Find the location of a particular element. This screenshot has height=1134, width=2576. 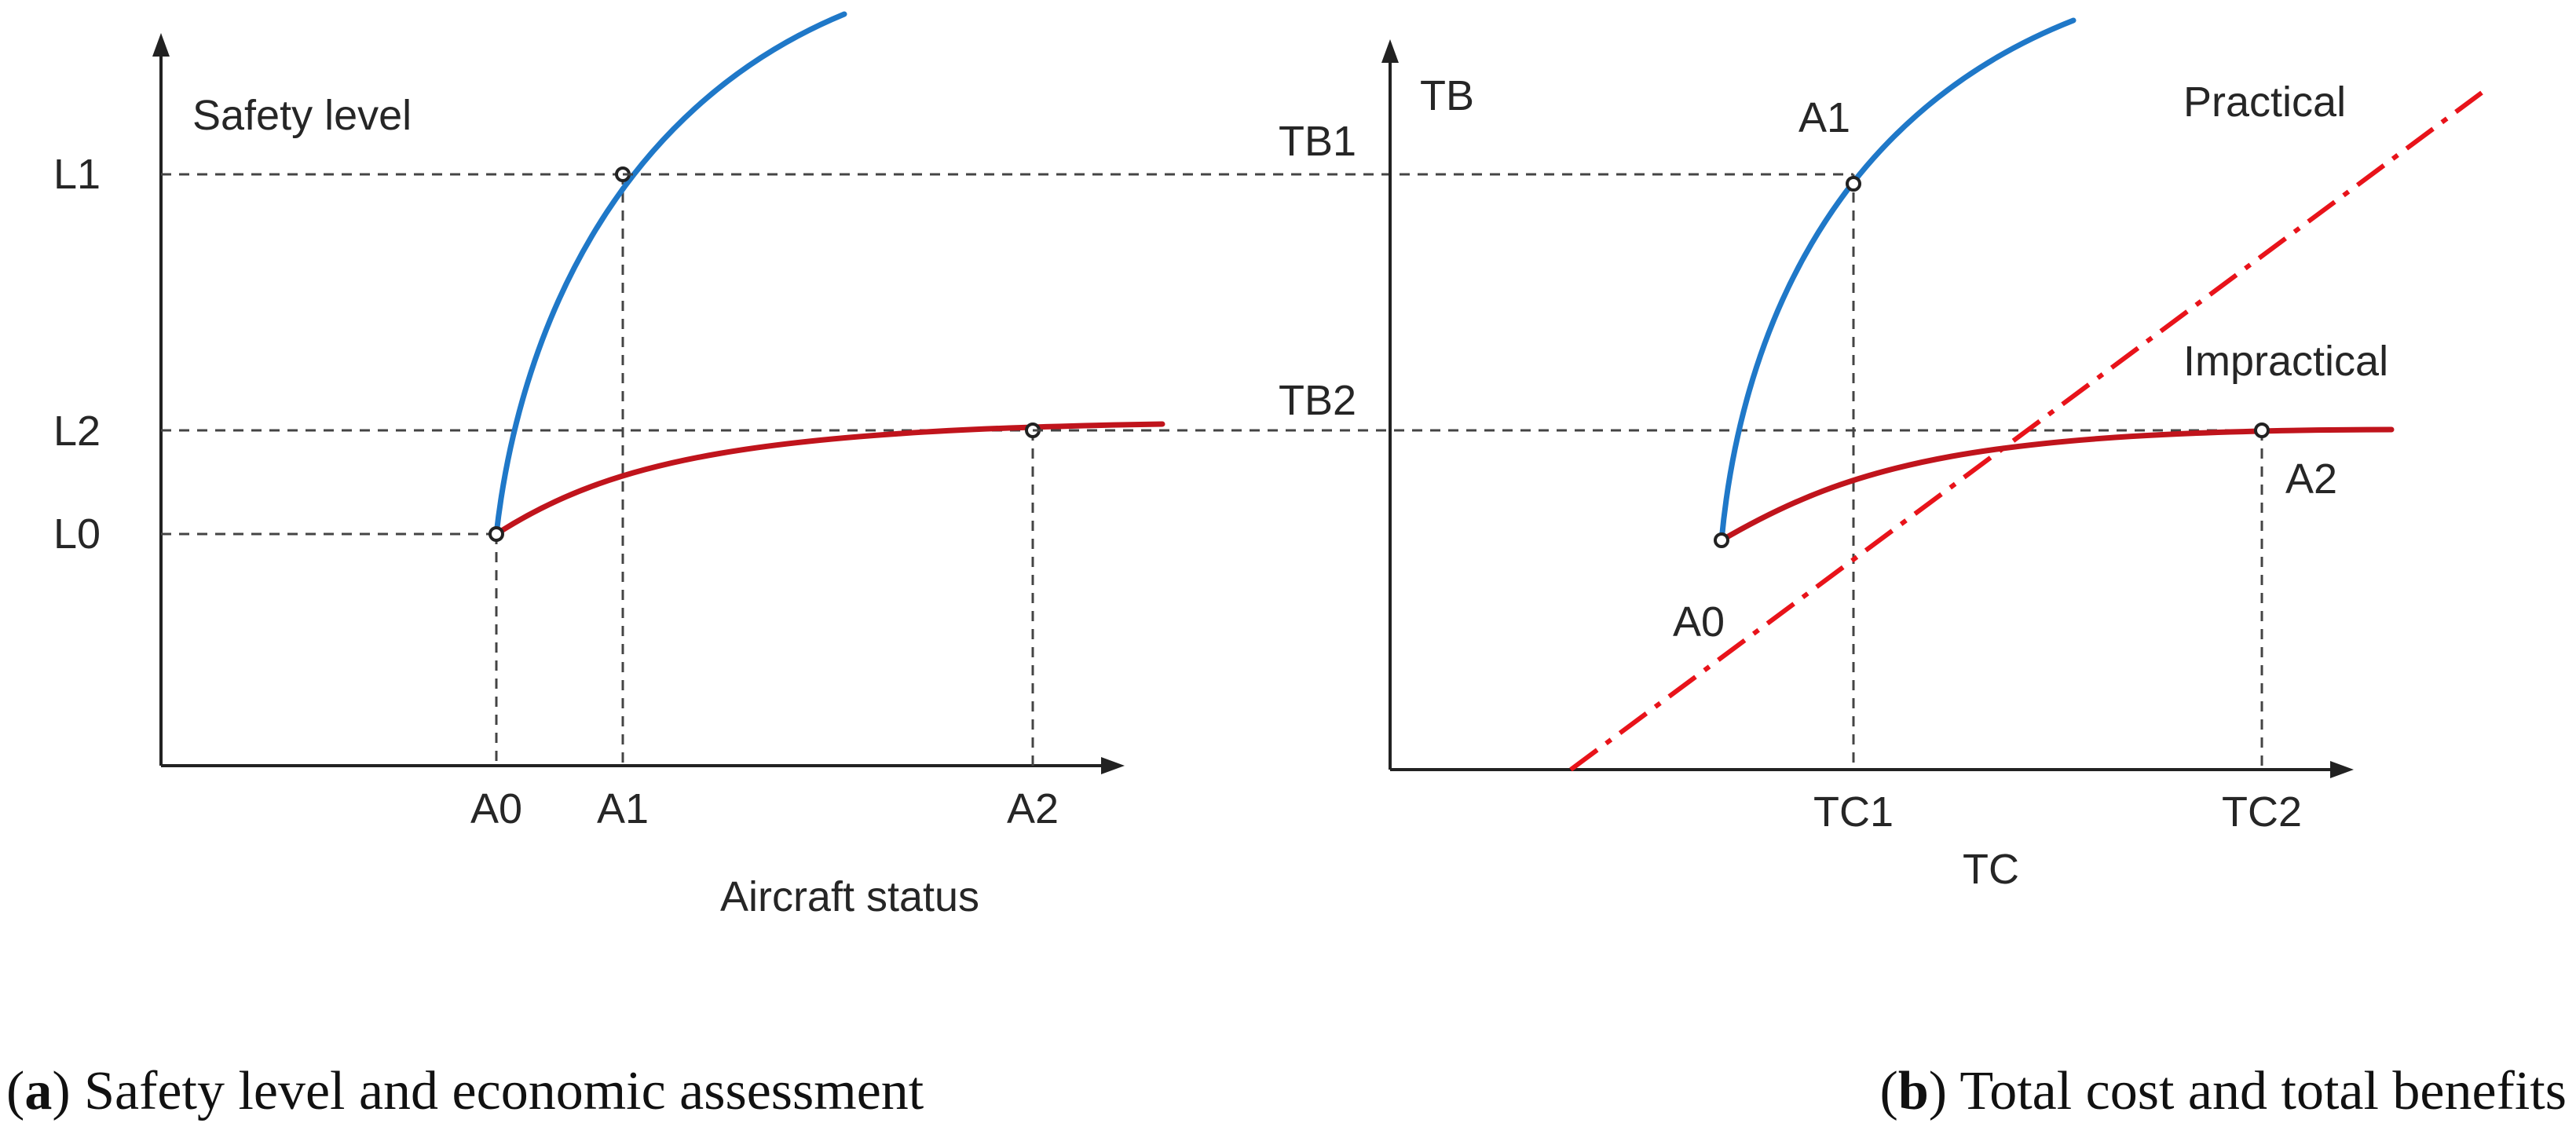

caption-a: (a) Safety level and economic assessment is located at coordinates (465, 1091).